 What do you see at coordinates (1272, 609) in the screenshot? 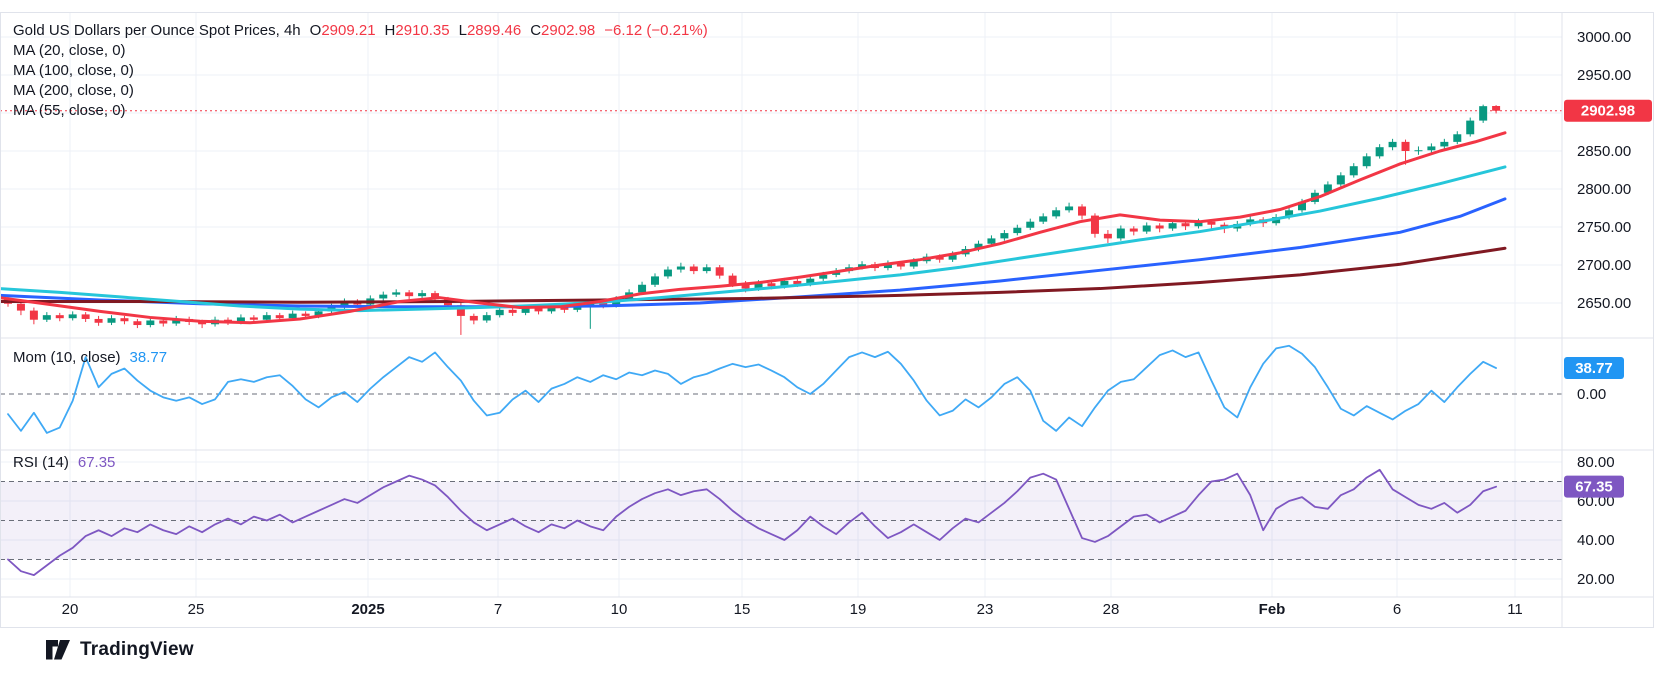
I see `time-axis-label: Feb` at bounding box center [1272, 609].